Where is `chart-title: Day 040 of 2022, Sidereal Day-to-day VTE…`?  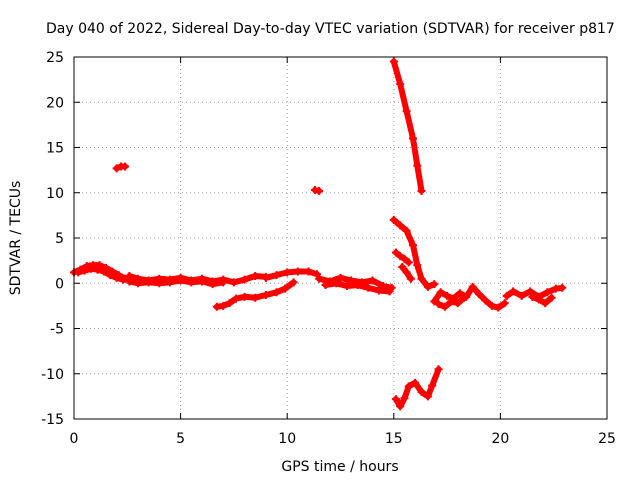 chart-title: Day 040 of 2022, Sidereal Day-to-day VTE… is located at coordinates (330, 29).